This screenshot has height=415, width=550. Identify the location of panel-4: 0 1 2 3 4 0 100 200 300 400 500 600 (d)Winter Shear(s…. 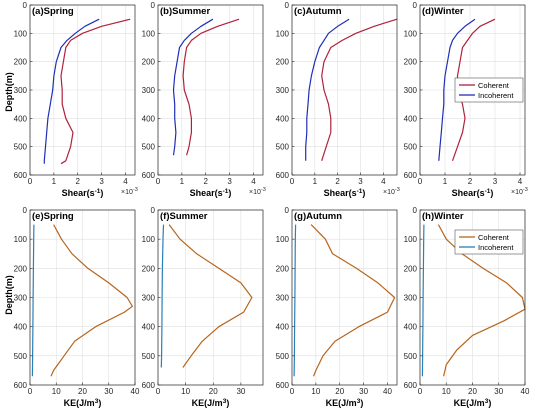
(466, 99).